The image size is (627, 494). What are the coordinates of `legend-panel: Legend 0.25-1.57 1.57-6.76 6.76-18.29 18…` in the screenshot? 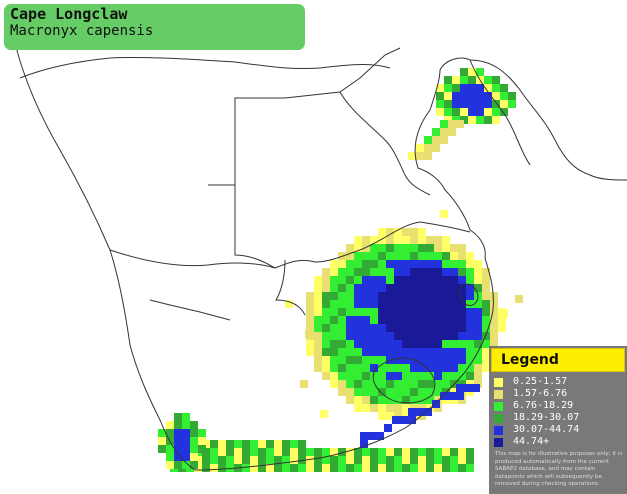 It's located at (558, 420).